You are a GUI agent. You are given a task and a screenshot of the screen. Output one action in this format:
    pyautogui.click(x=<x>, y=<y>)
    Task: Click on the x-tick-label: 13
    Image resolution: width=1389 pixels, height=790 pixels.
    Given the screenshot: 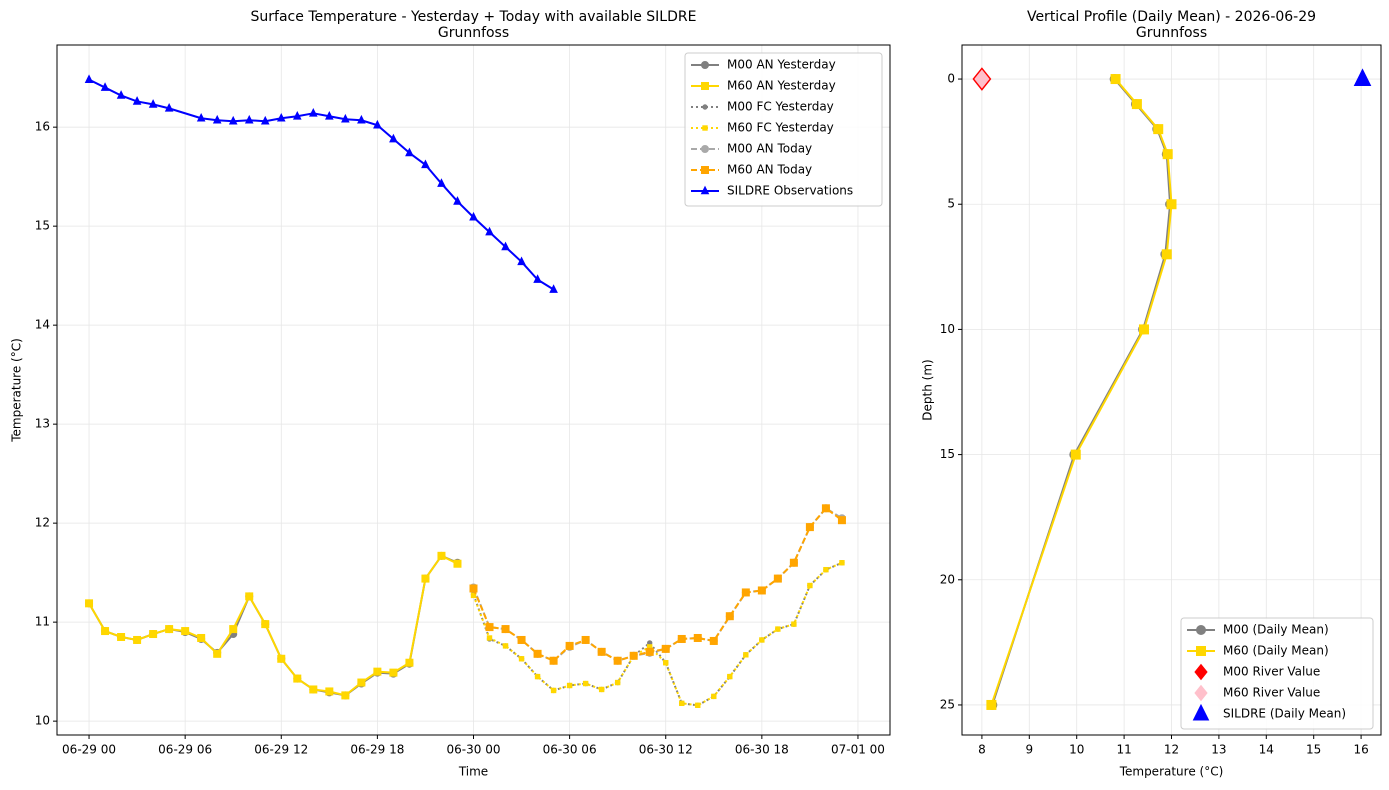 What is the action you would take?
    pyautogui.click(x=1218, y=750)
    